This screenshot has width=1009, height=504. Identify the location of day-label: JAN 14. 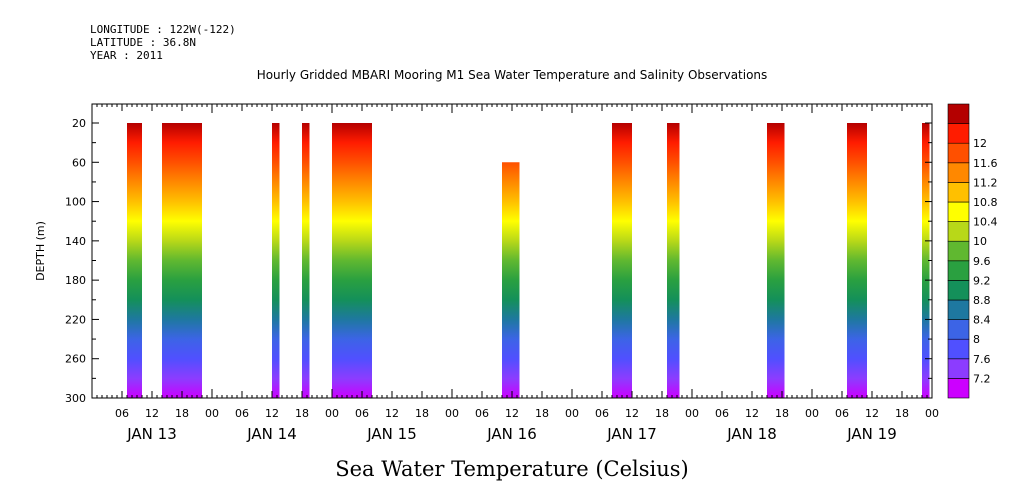
(271, 434).